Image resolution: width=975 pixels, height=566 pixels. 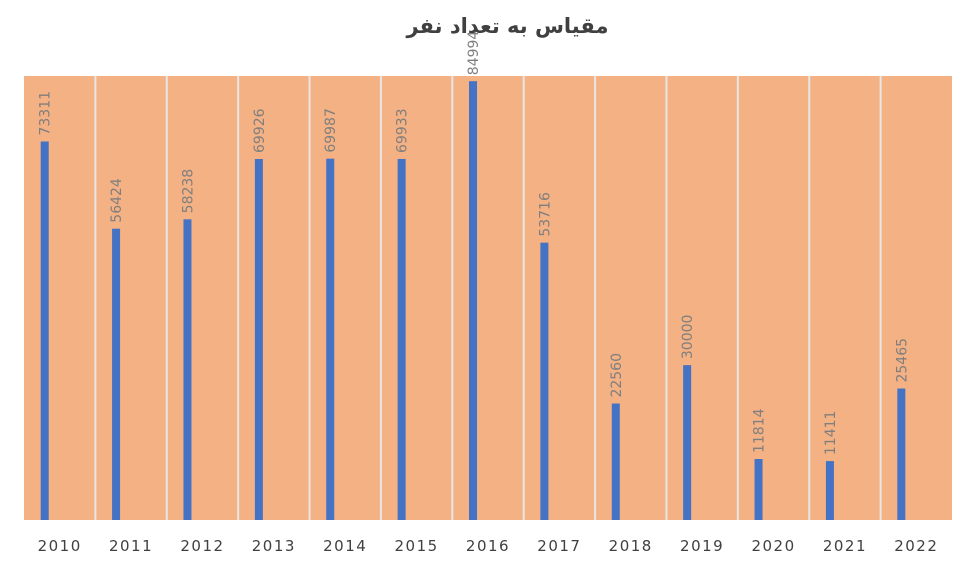 I want to click on data-label-2014: 69987, so click(x=331, y=130).